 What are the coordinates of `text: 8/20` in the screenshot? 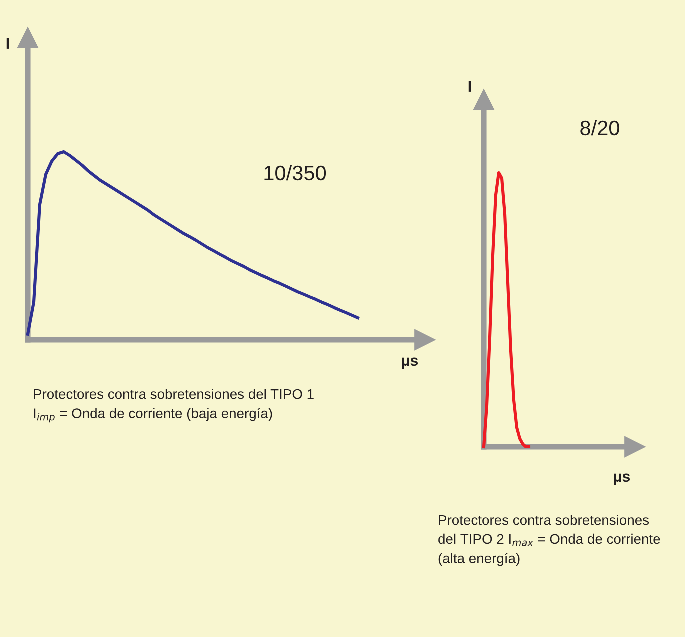 It's located at (600, 128).